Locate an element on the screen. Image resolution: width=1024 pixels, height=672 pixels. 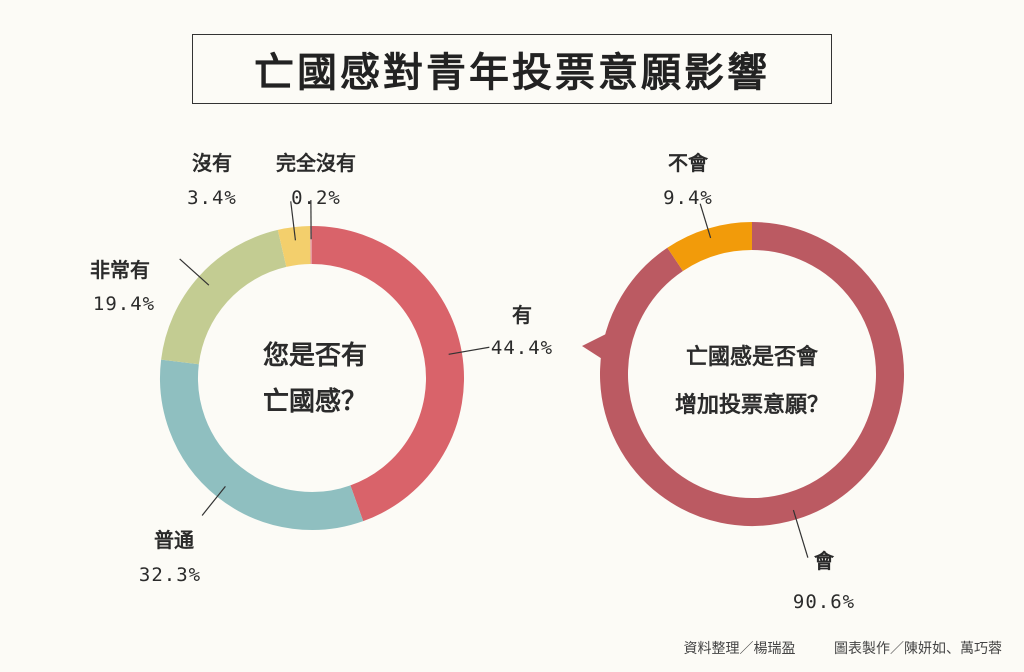
slice-value-0-3: 3.4% is located at coordinates (212, 198).